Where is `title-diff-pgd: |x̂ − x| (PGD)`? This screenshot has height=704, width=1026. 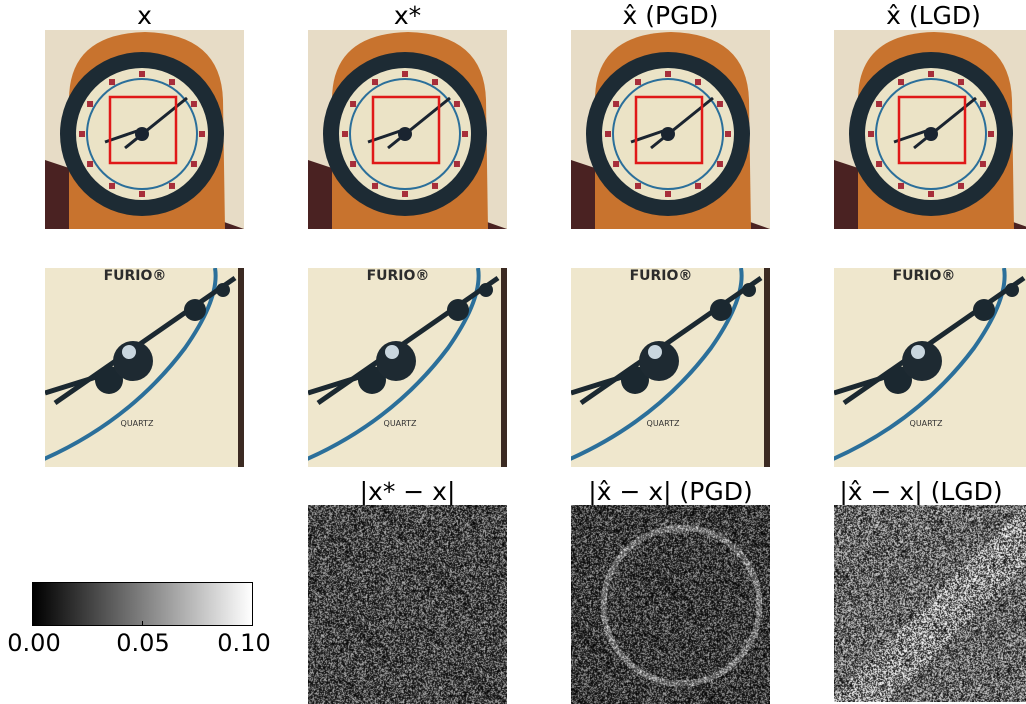 title-diff-pgd: |x̂ − x| (PGD) is located at coordinates (670, 491).